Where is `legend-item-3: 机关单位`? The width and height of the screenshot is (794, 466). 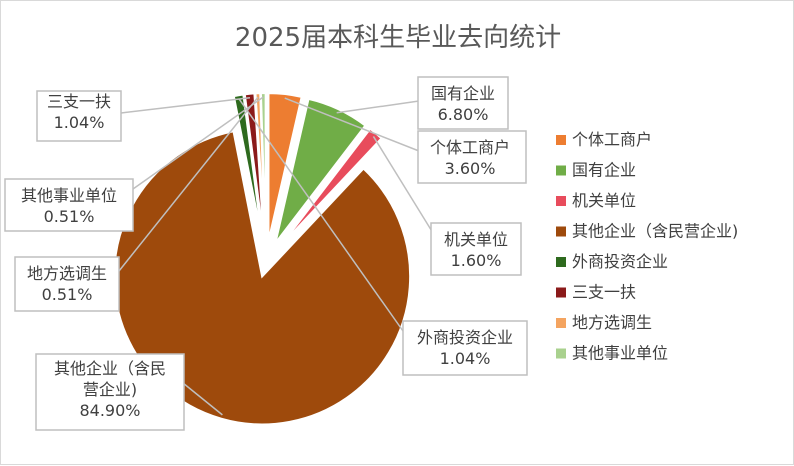 legend-item-3: 机关单位 is located at coordinates (604, 200).